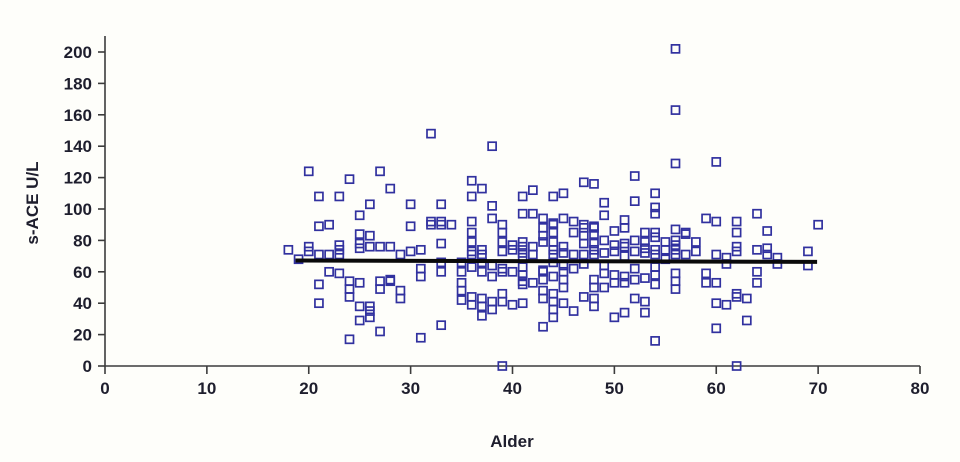 Image resolution: width=960 pixels, height=462 pixels. What do you see at coordinates (614, 388) in the screenshot?
I see `x-tick-label: 50` at bounding box center [614, 388].